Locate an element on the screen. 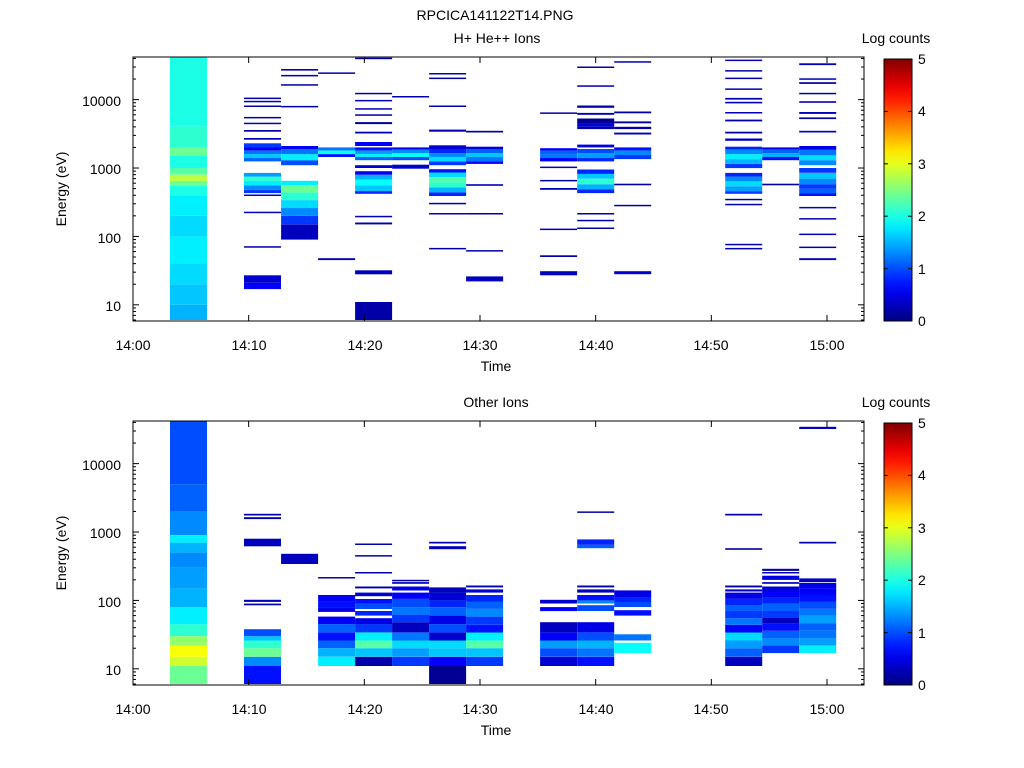  y-tick-label: 10000 is located at coordinates (101, 101).